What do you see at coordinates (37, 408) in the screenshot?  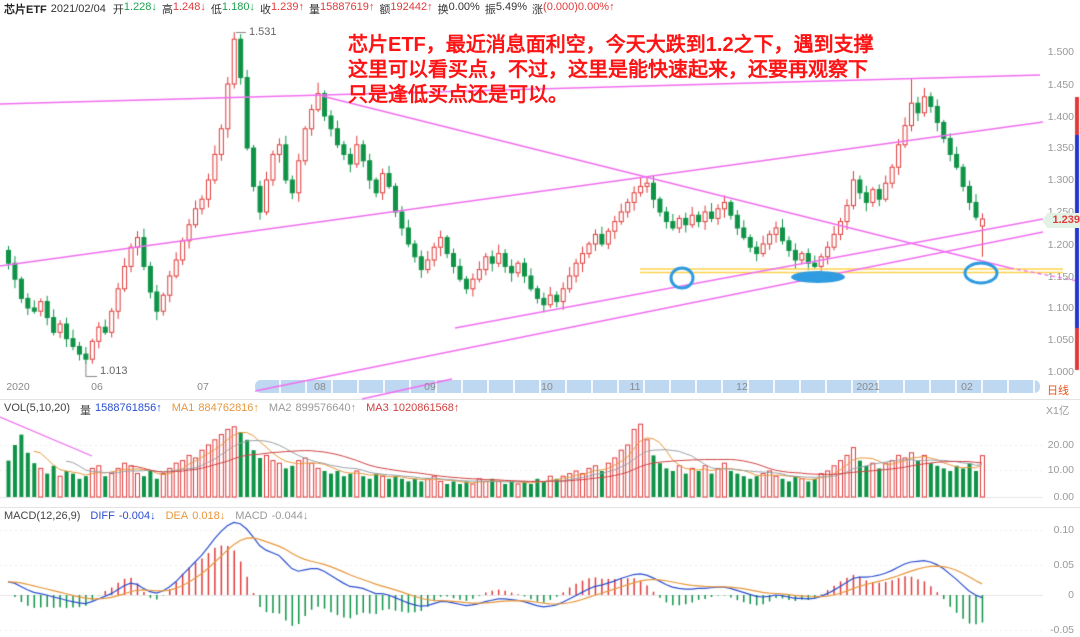 I see `vol-indicator-label: VOL(5,10,20)` at bounding box center [37, 408].